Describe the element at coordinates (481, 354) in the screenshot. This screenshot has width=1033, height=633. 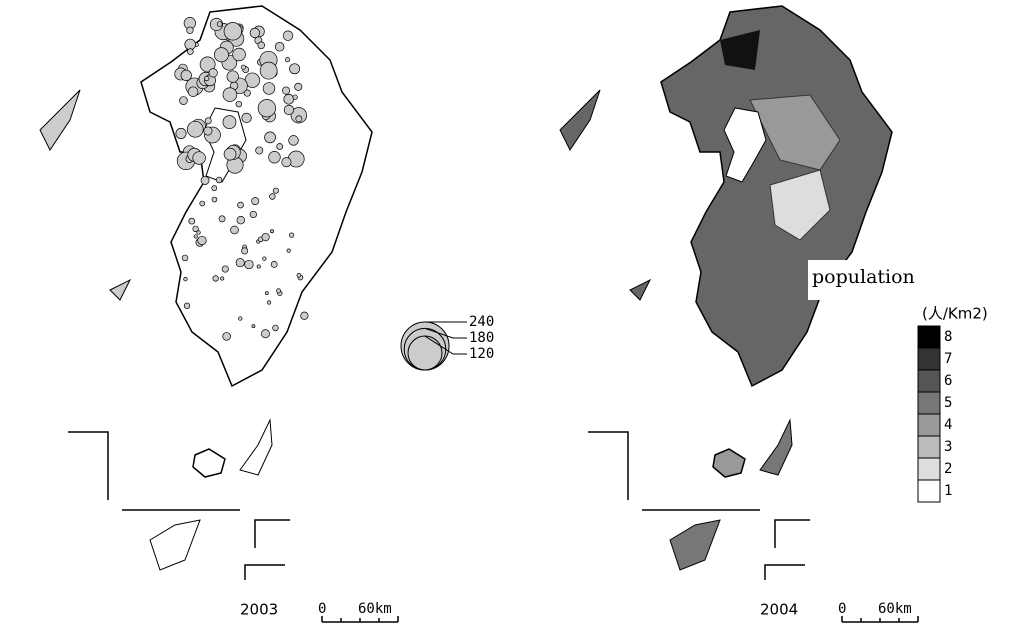
I see `legend-label: 120` at that location.